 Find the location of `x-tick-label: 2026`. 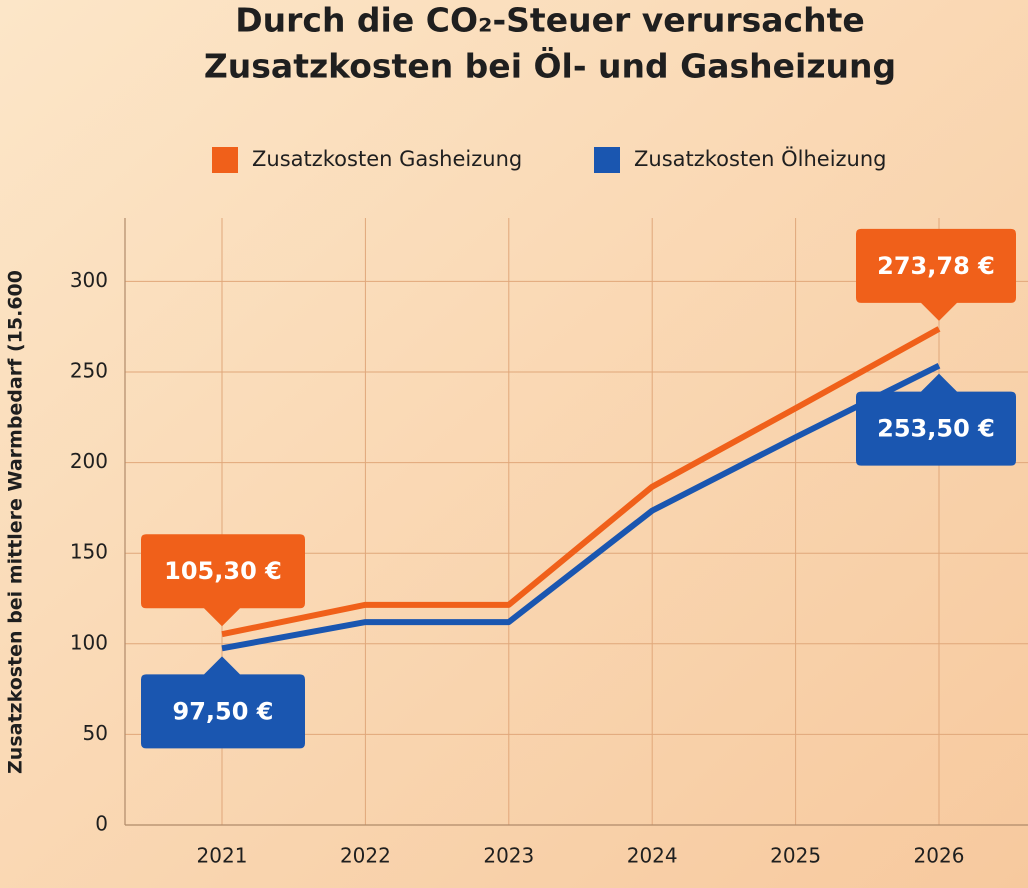

x-tick-label: 2026 is located at coordinates (939, 856).